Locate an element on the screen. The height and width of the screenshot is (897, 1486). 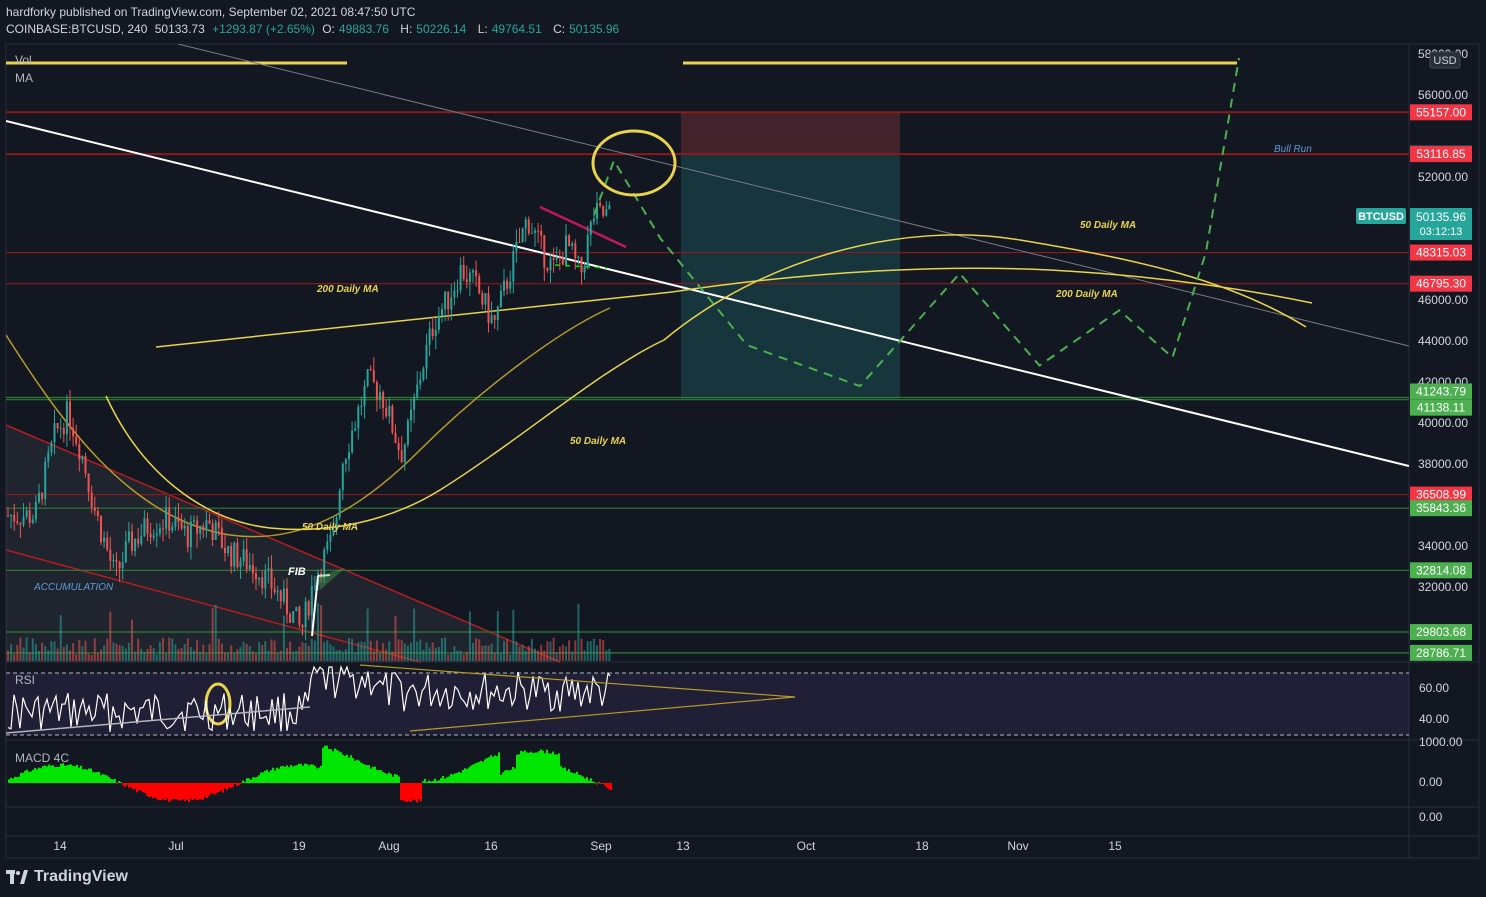
ma-label: MA is located at coordinates (24, 78).